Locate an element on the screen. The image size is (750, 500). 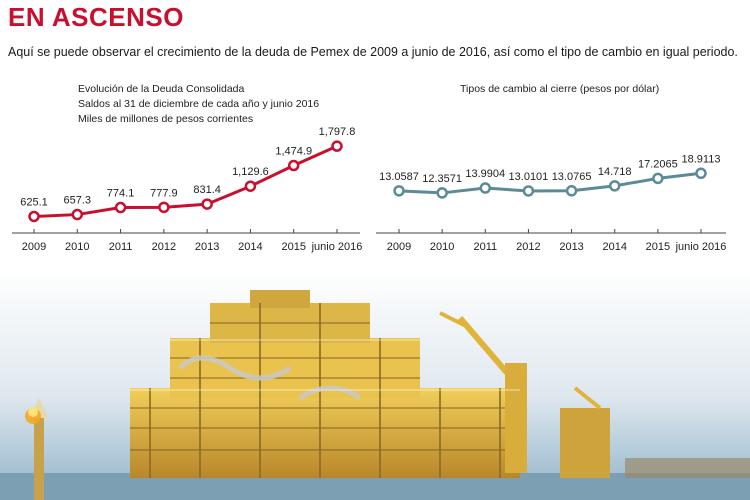
debt-x-tick-label: 2013 is located at coordinates (207, 247).